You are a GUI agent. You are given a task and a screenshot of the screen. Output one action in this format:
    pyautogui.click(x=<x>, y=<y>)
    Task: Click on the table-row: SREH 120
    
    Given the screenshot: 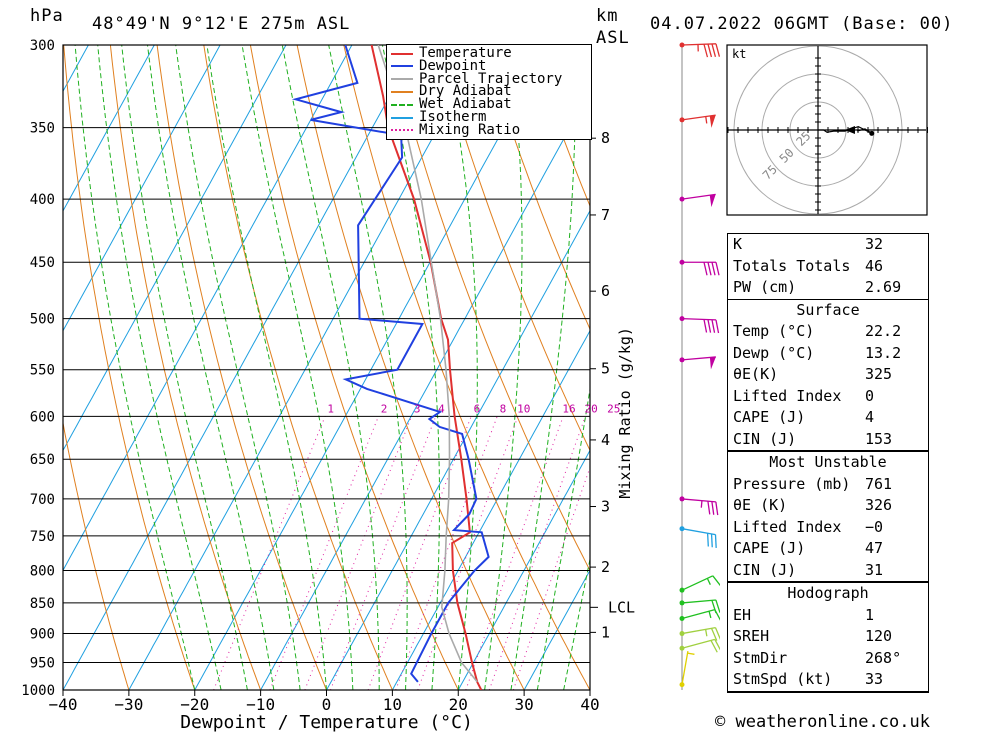 What is the action you would take?
    pyautogui.click(x=828, y=637)
    